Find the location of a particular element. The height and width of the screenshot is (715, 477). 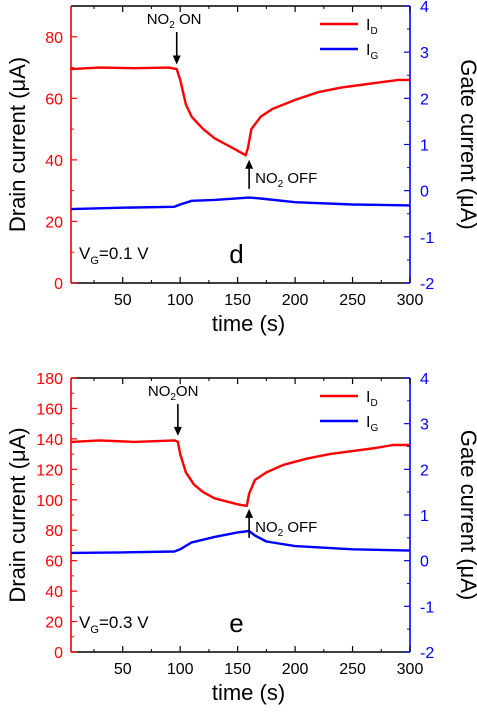

annotation-no2-on: NO2 ON is located at coordinates (174, 21).